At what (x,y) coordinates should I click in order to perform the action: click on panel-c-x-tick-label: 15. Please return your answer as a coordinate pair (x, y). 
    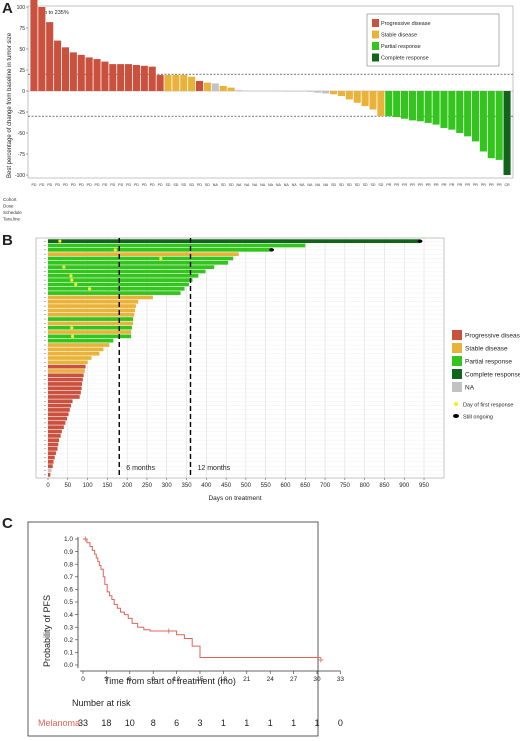
    Looking at the image, I should click on (200, 679).